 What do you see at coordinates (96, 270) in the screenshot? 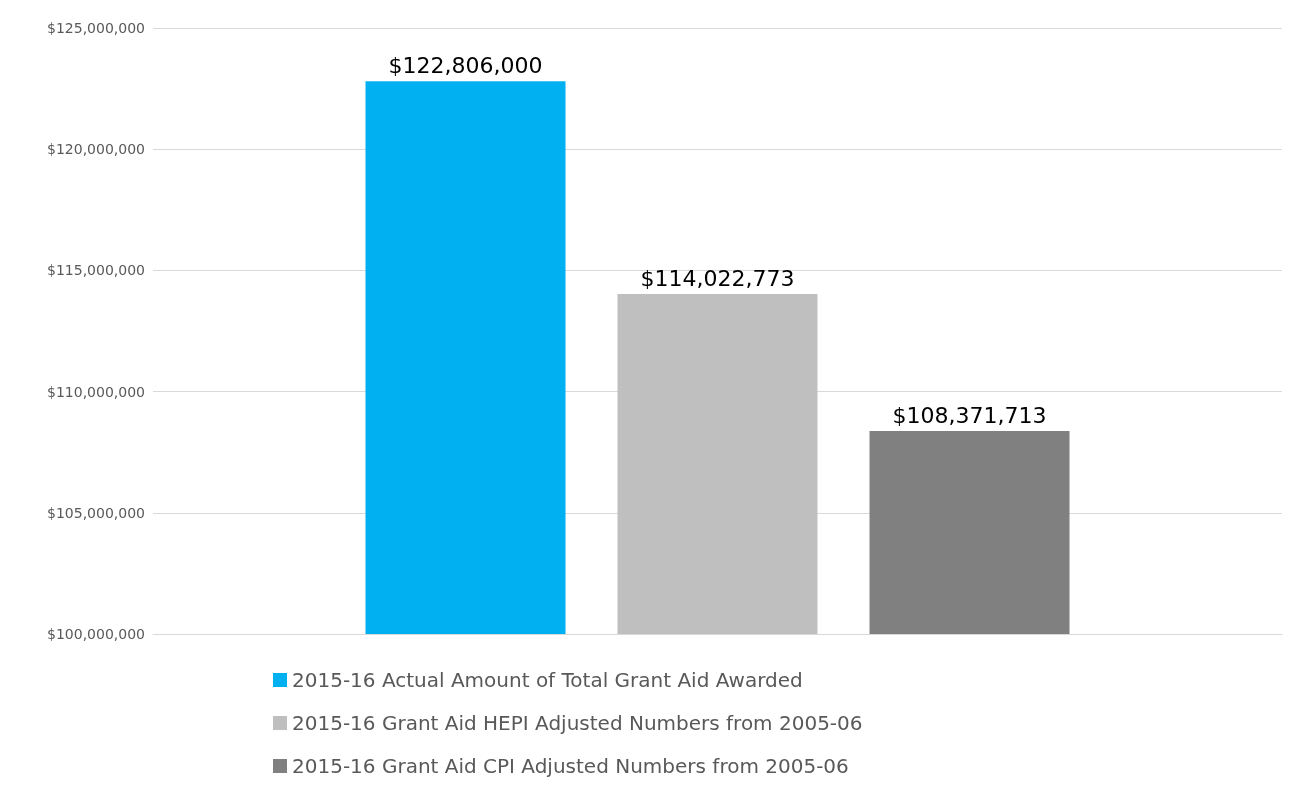
I see `y-tick-label: $115,000,000` at bounding box center [96, 270].